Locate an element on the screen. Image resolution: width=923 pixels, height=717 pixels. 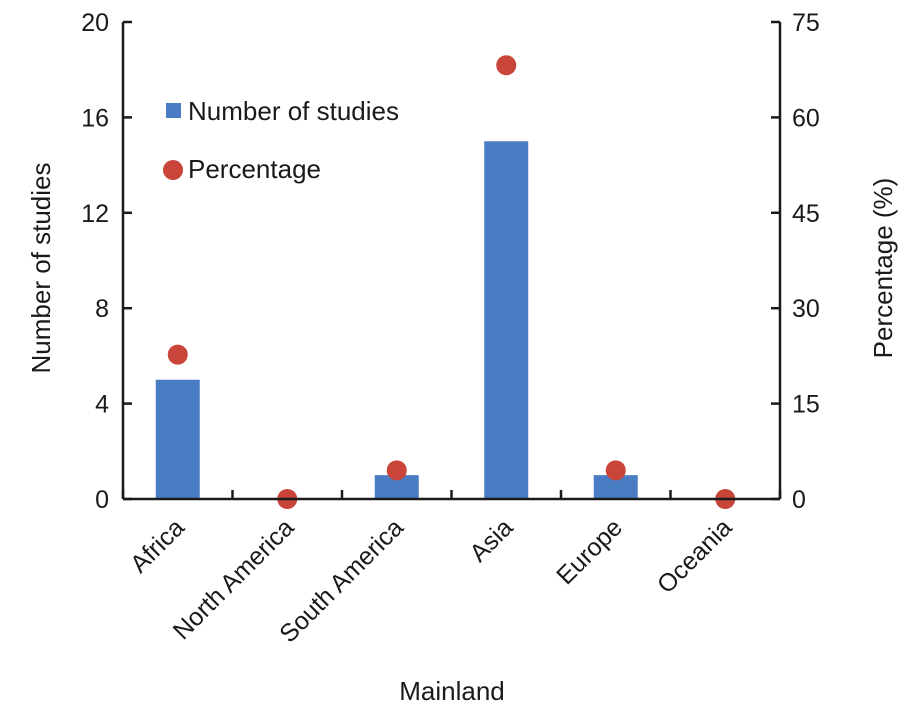
y-tick-label: 16 is located at coordinates (95, 118).